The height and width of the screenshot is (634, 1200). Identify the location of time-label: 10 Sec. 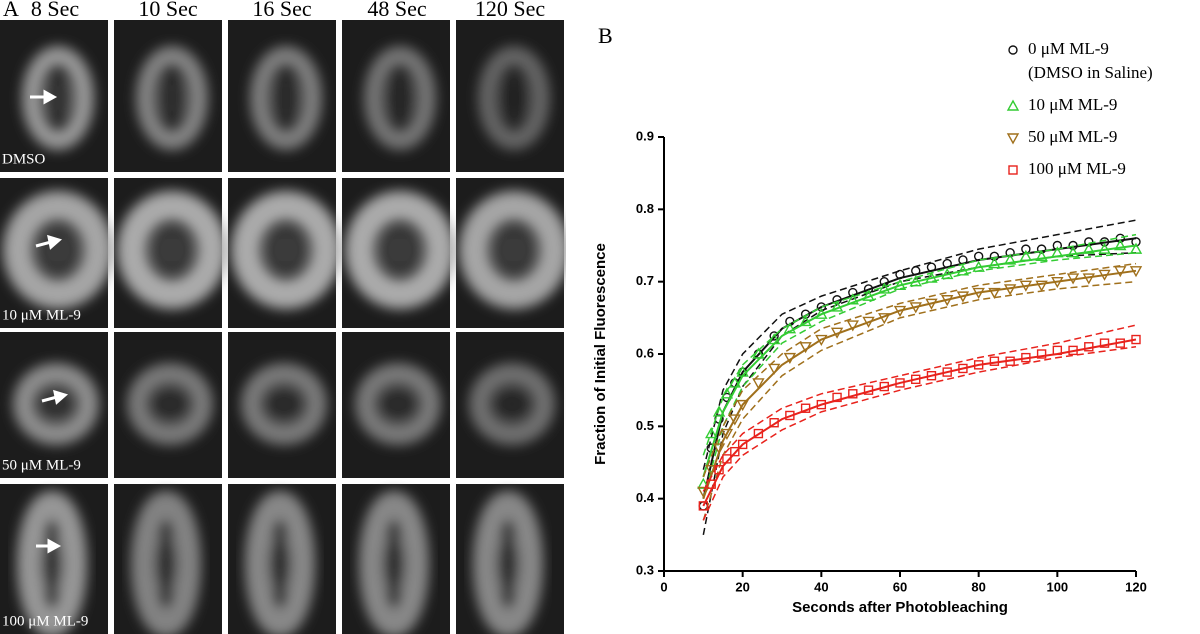
(168, 10).